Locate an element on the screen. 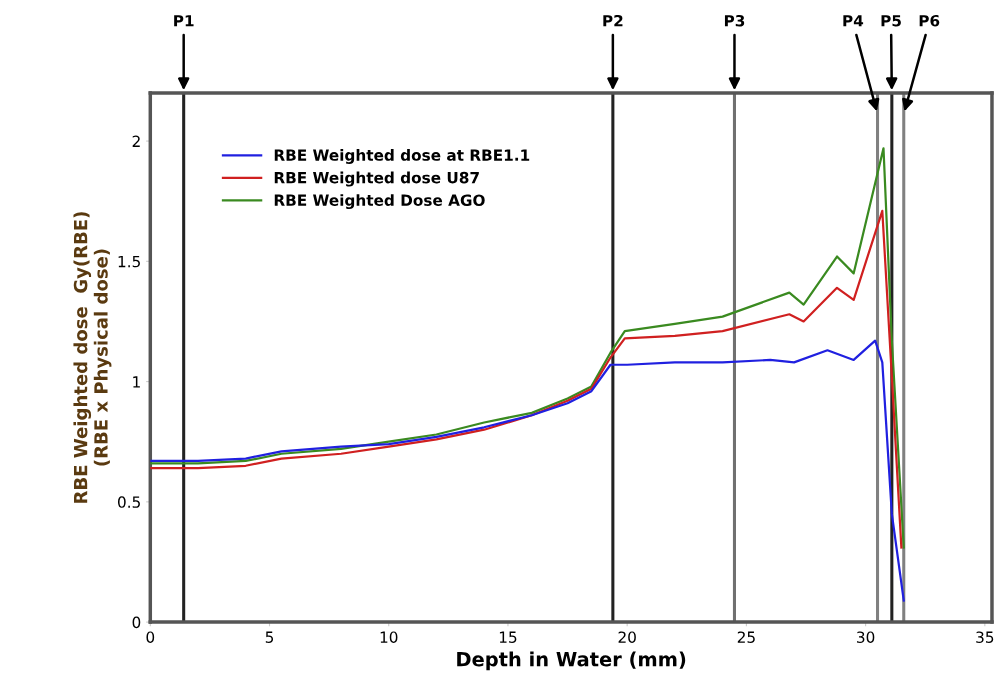  ref-line-label: P2 is located at coordinates (613, 20).